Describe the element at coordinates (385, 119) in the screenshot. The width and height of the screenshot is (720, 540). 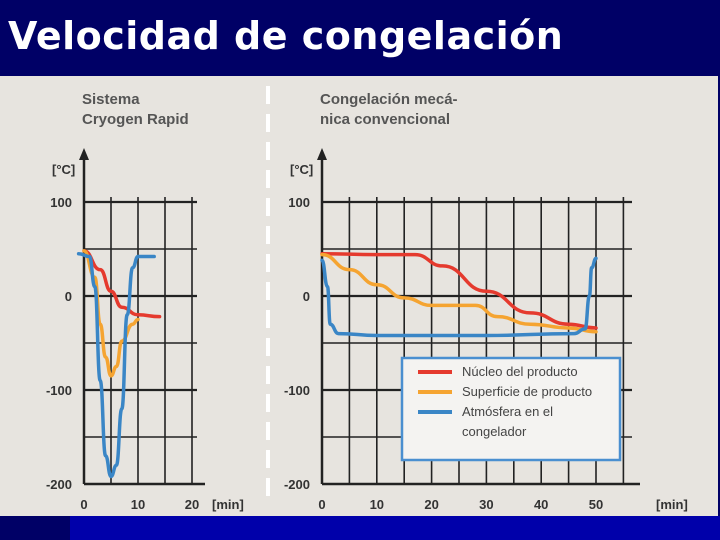
I see `chart-title-line: nica convencional` at that location.